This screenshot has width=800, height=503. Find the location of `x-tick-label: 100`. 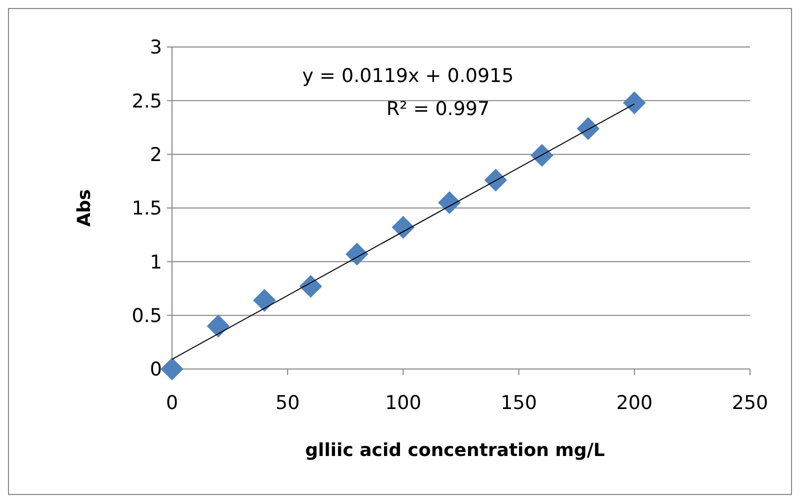

x-tick-label: 100 is located at coordinates (403, 403).